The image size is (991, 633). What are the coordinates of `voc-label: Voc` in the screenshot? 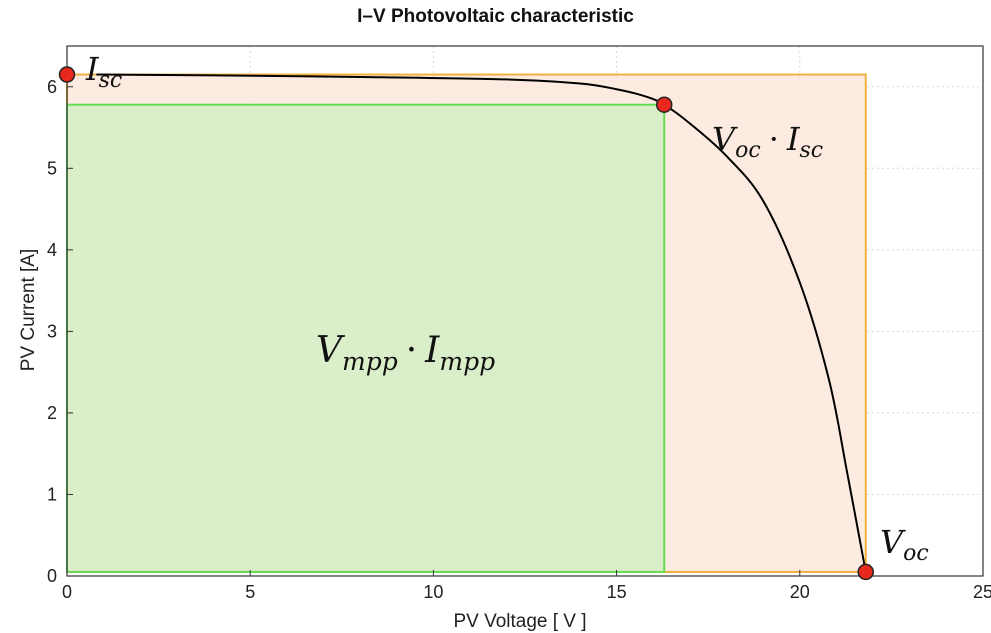 It's located at (904, 544).